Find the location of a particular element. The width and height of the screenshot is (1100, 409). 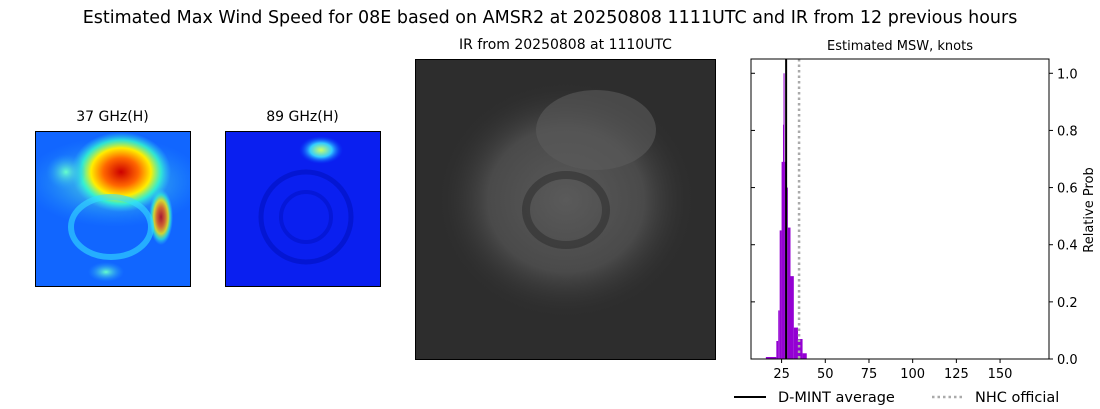

x-tick-label: 150 is located at coordinates (1000, 374).